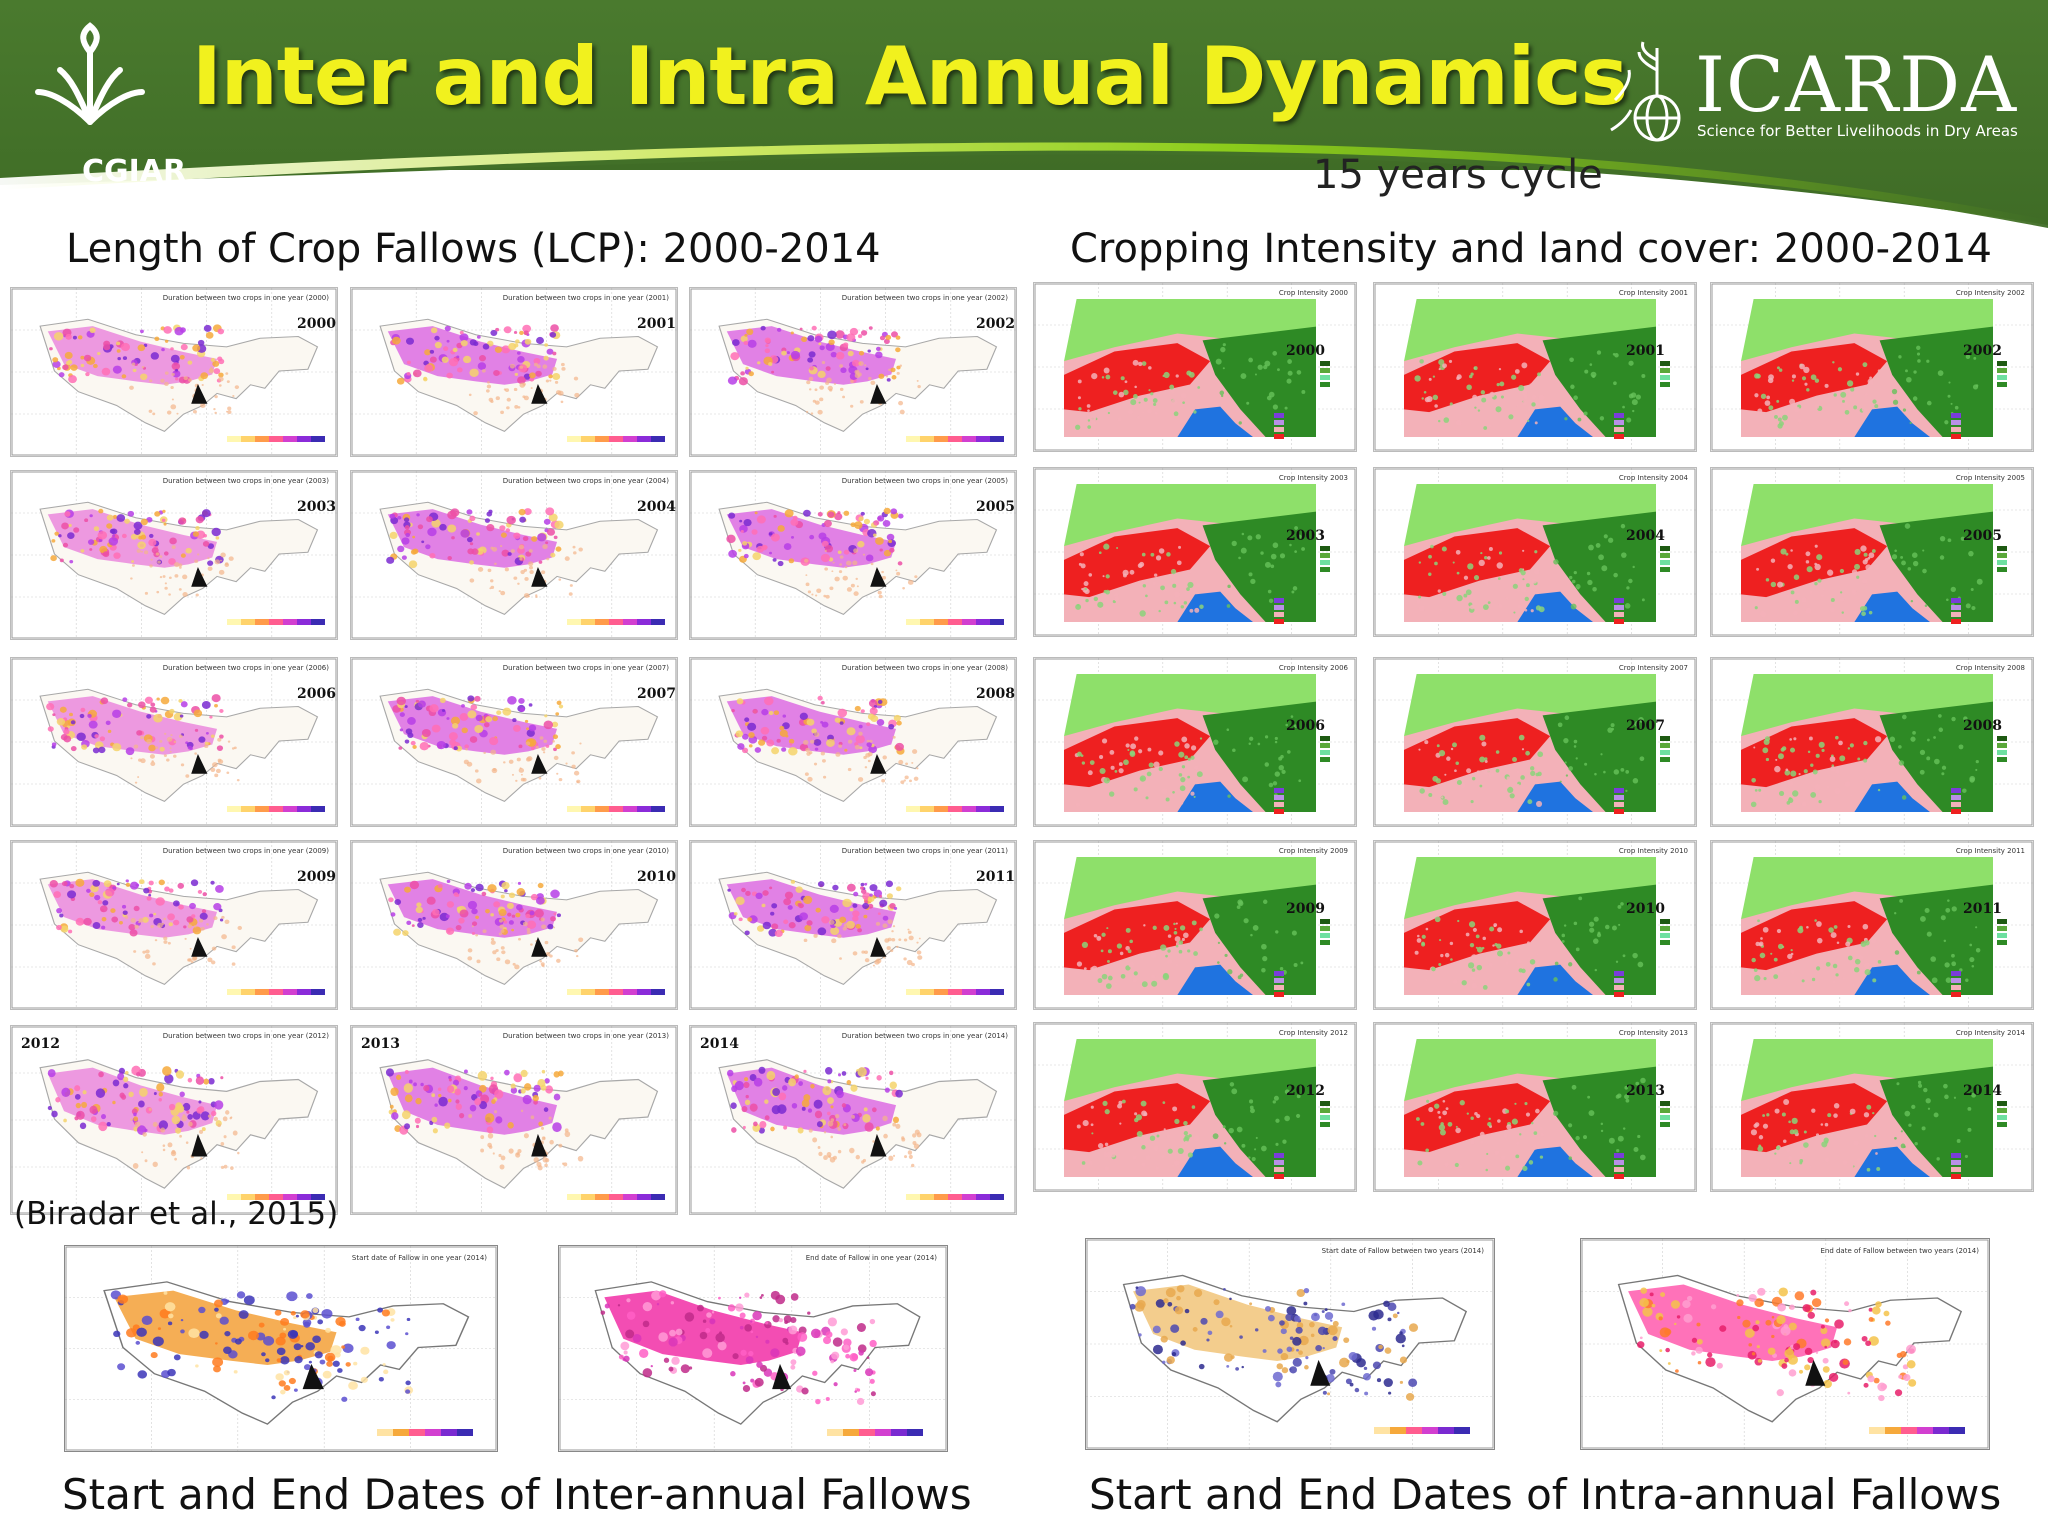 The height and width of the screenshot is (1536, 2048). I want to click on cropping-map-figure: Crop Intensity 2006 2006, so click(1195, 742).